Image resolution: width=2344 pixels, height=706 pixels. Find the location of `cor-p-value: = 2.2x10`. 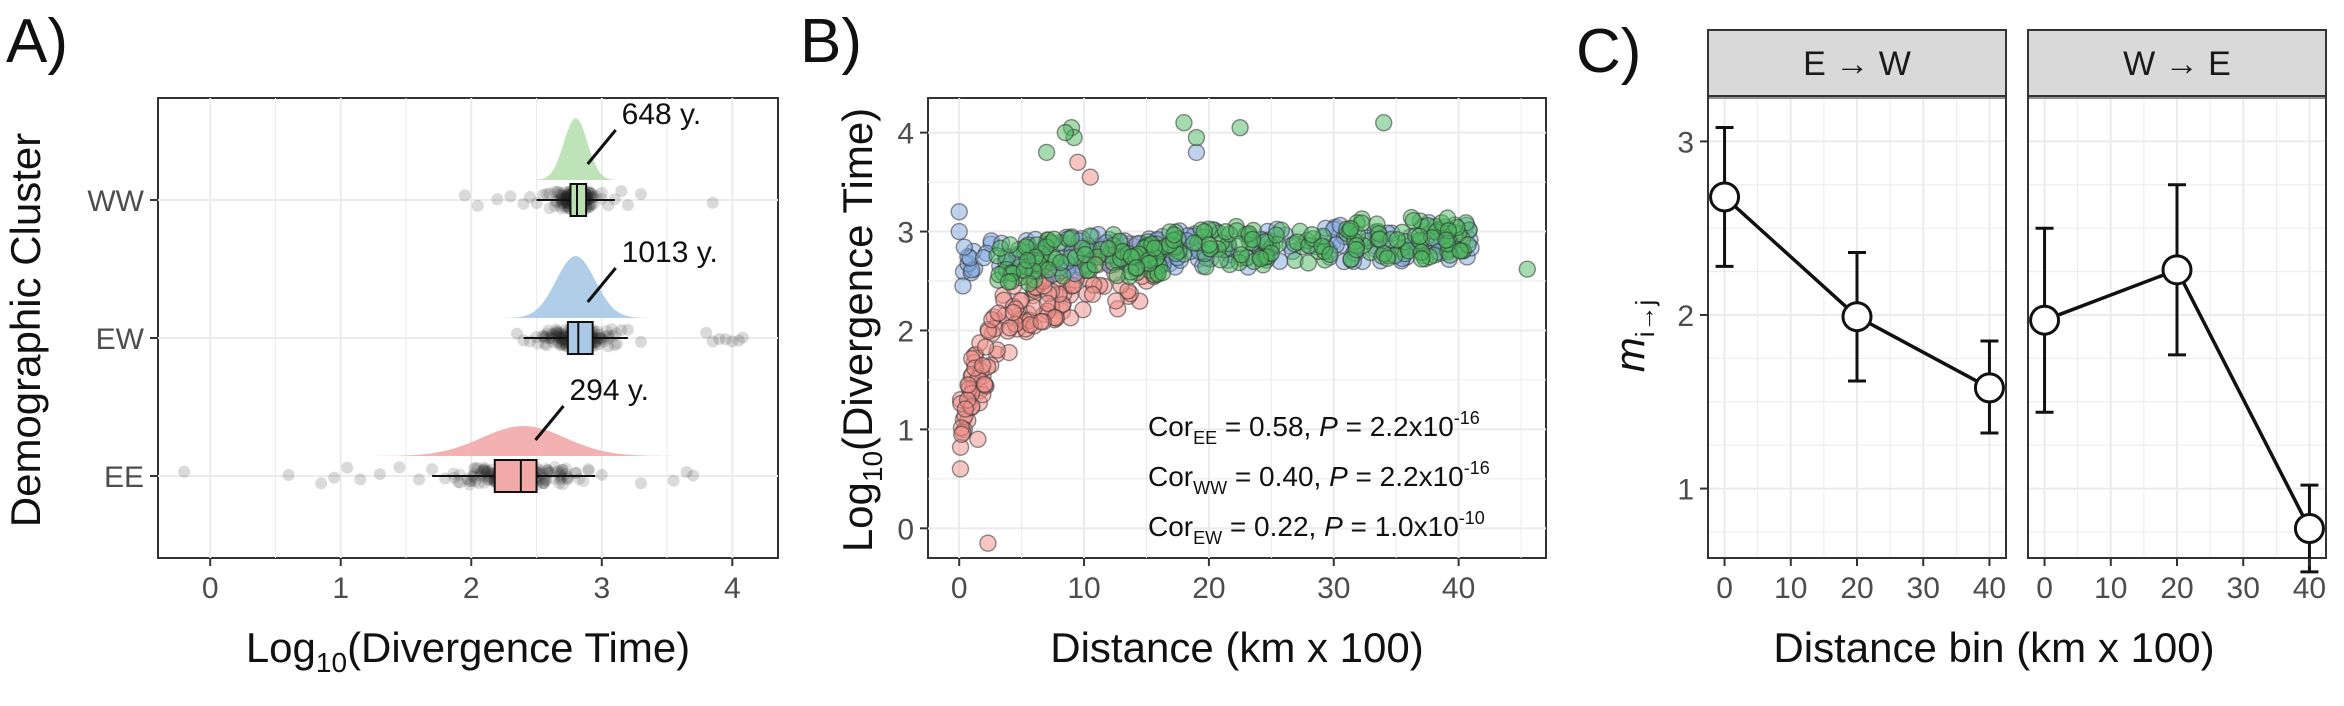

cor-p-value: = 2.2x10 is located at coordinates (1396, 426).